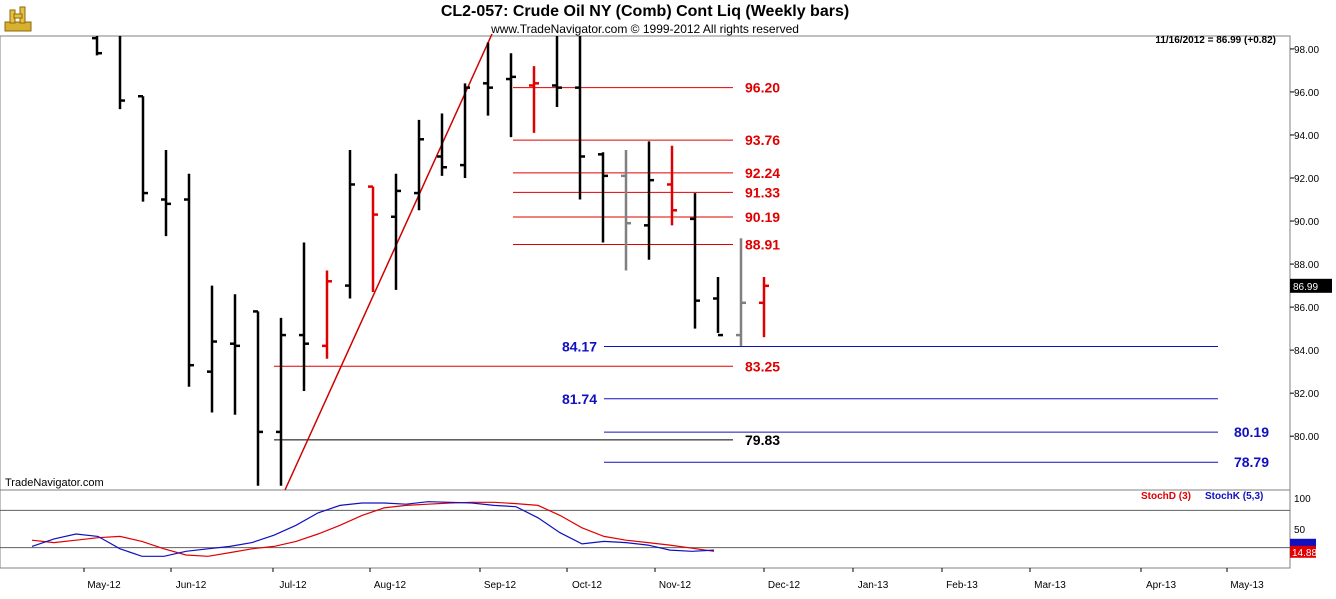 Image resolution: width=1336 pixels, height=599 pixels. Describe the element at coordinates (762, 88) in the screenshot. I see `level-label: 96.20` at that location.